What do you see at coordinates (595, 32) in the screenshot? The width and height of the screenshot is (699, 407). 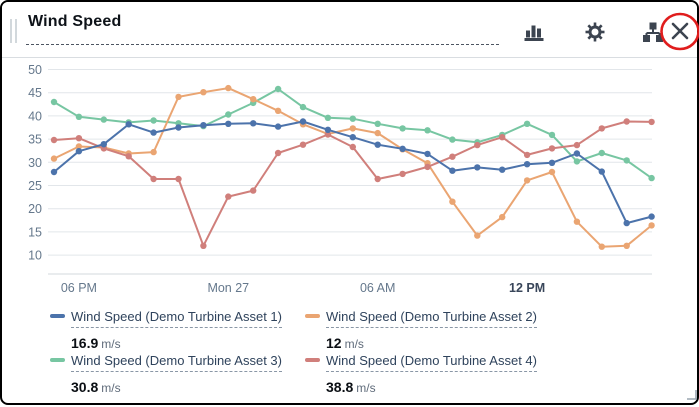 I see `settings-gear-icon` at bounding box center [595, 32].